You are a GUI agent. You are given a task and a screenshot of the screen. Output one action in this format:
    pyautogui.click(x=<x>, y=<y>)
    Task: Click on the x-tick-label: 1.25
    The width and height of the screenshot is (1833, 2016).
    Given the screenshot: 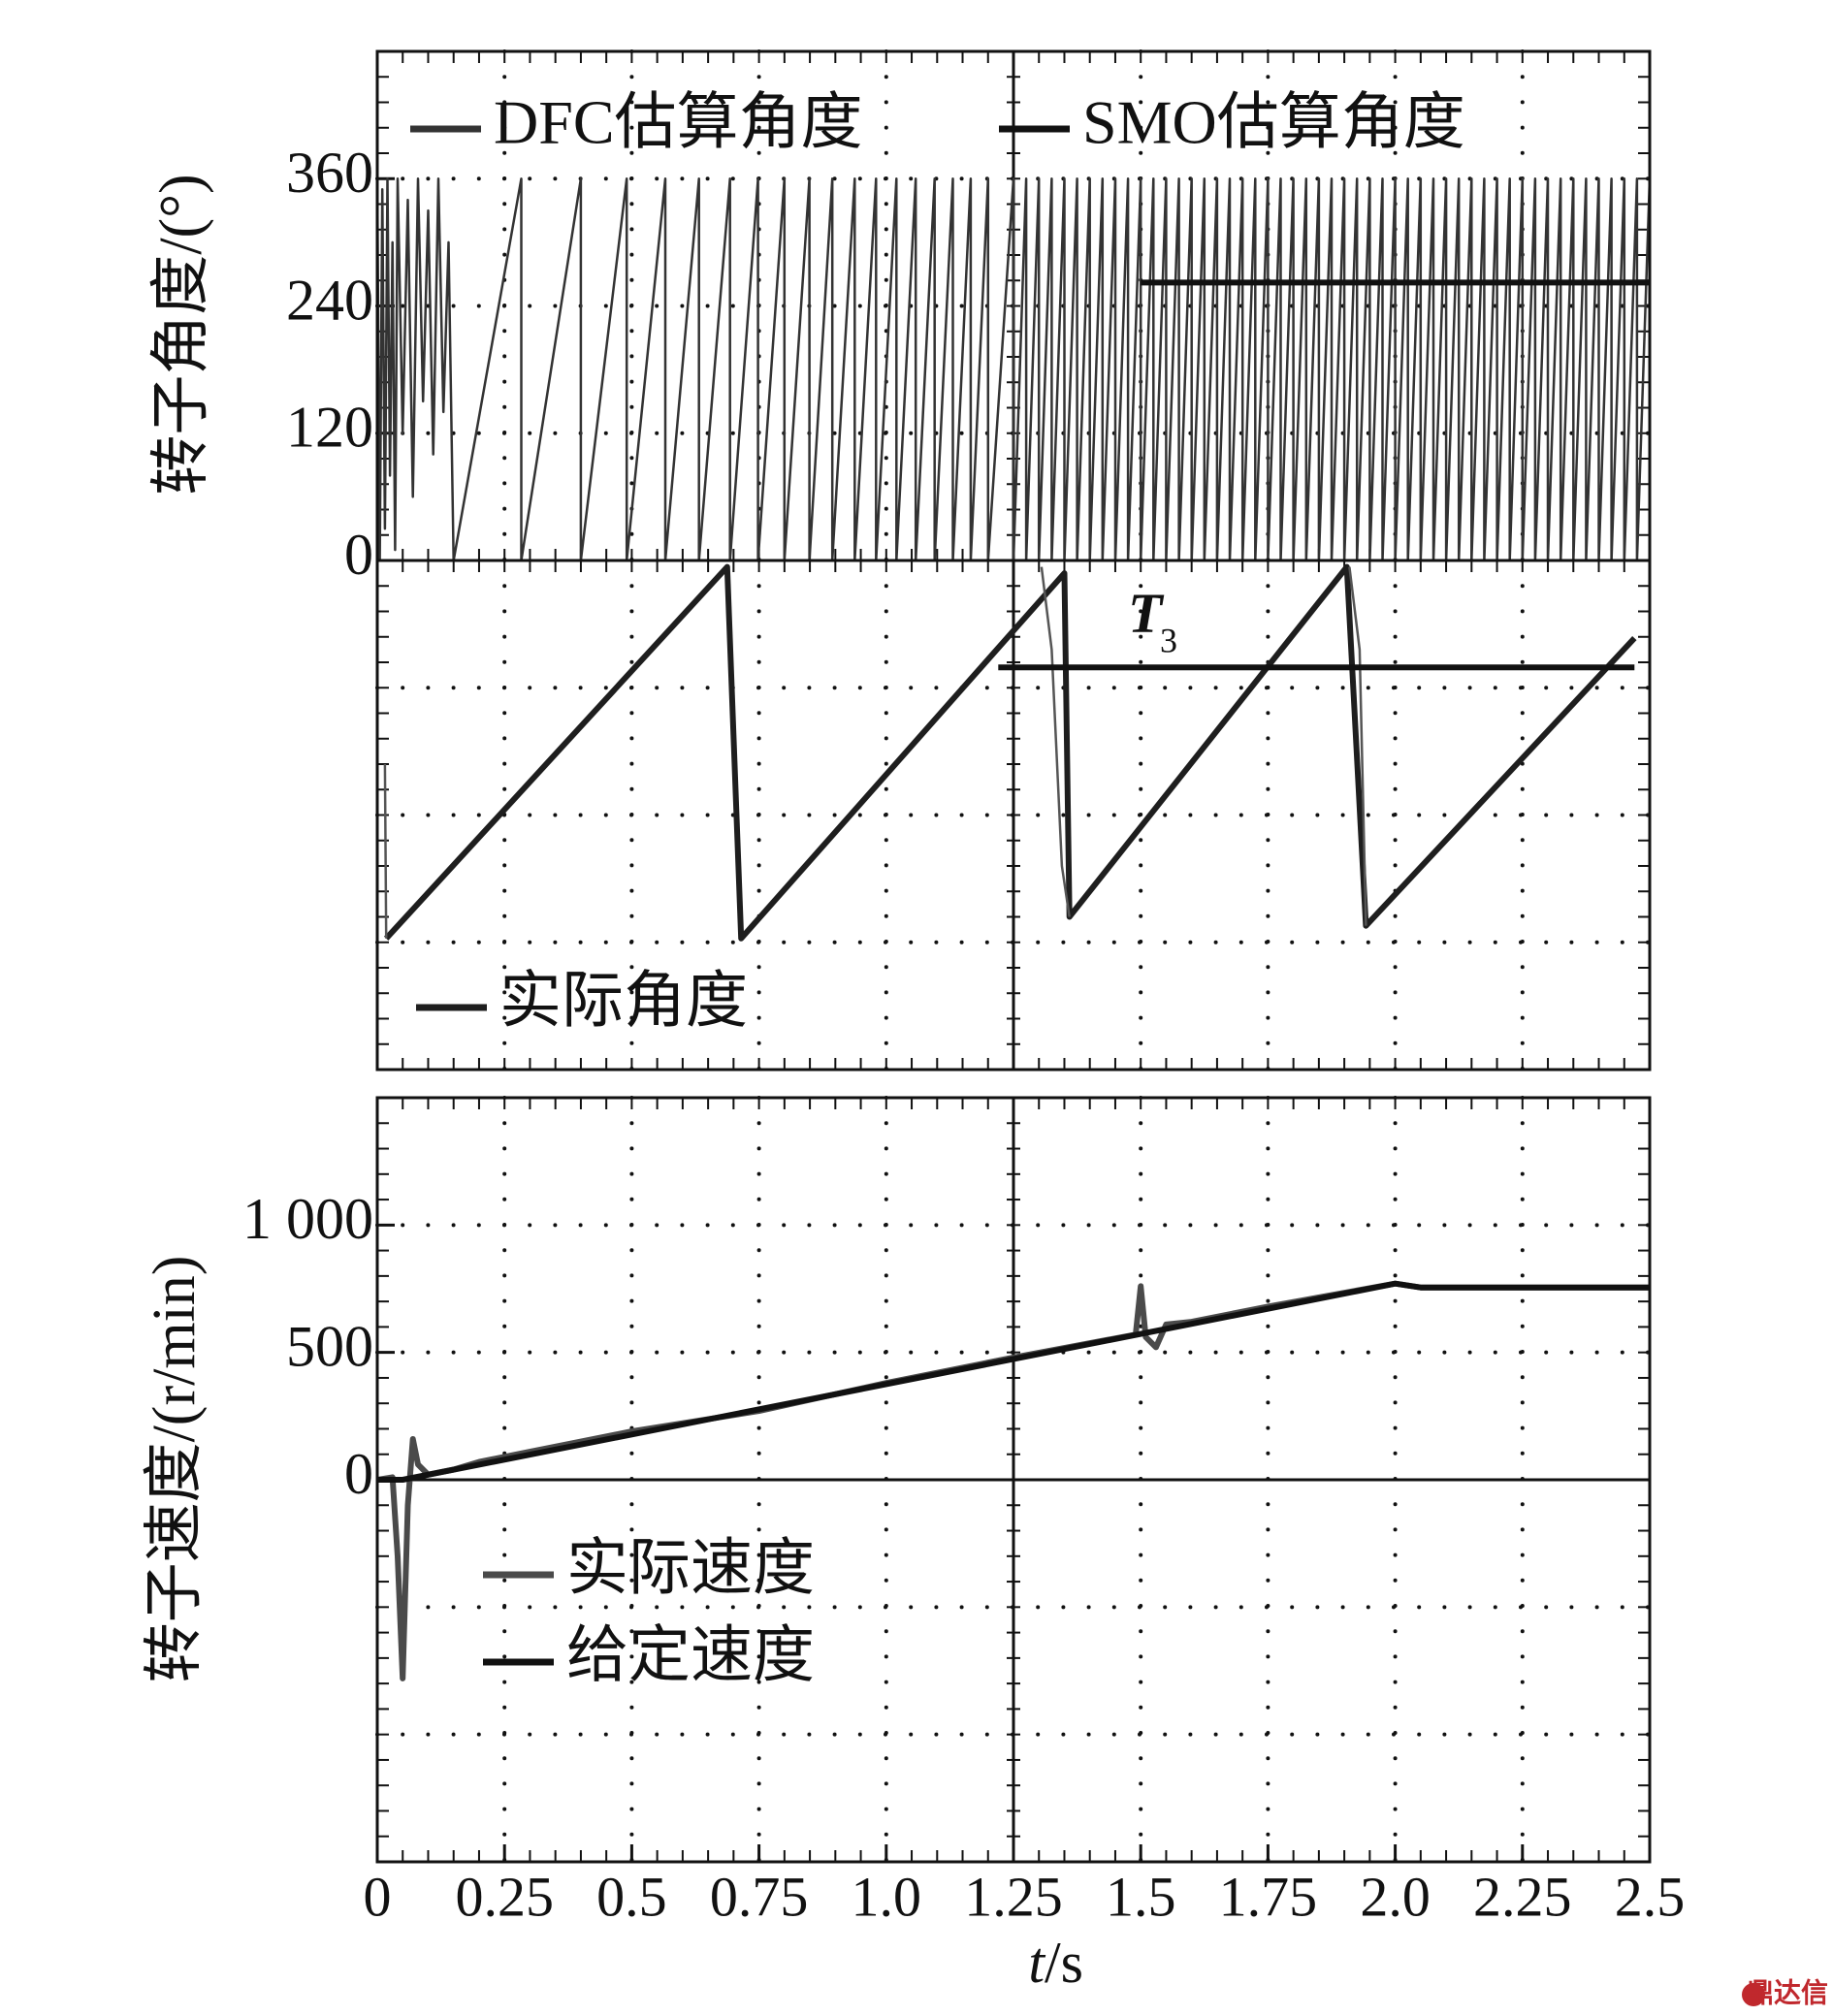 What is the action you would take?
    pyautogui.click(x=1013, y=1896)
    